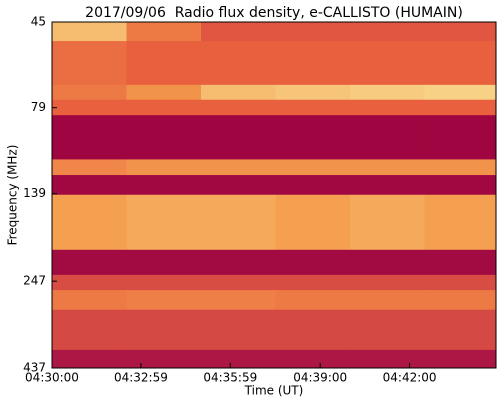 This screenshot has width=504, height=404. Describe the element at coordinates (274, 391) in the screenshot. I see `x-axis-label: Time (UT)` at that location.